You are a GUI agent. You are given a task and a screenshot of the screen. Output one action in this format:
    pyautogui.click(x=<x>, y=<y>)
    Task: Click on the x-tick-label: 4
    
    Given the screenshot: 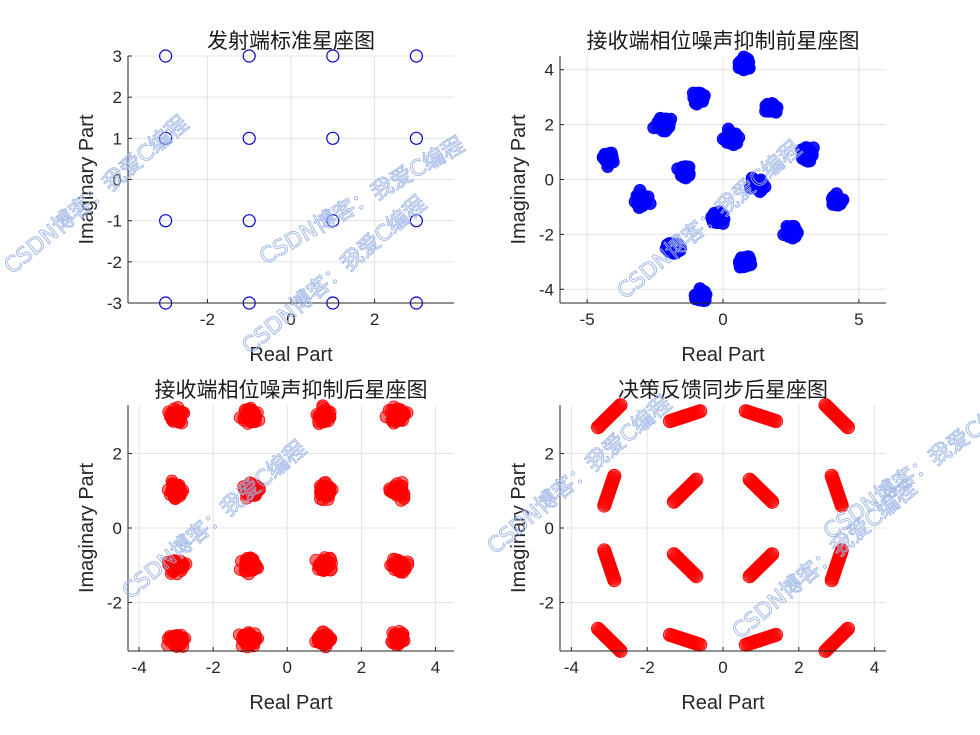 What is the action you would take?
    pyautogui.click(x=874, y=667)
    